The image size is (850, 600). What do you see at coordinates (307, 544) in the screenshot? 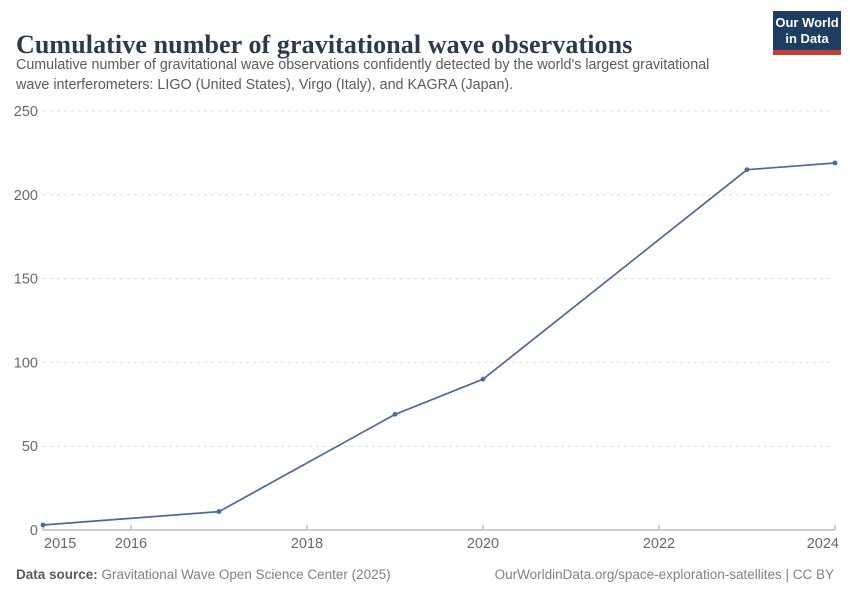
I see `x-axis-label-2018: 2018` at bounding box center [307, 544].